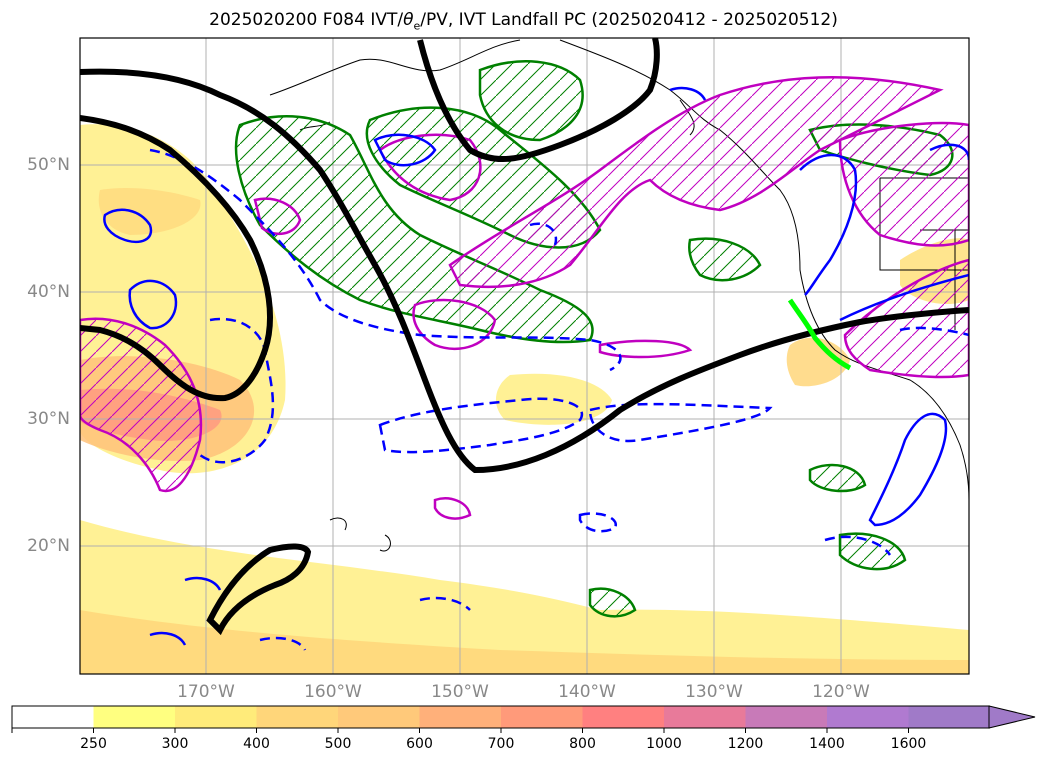  Describe the element at coordinates (664, 744) in the screenshot. I see `colorbar-tick-label: 1000` at that location.